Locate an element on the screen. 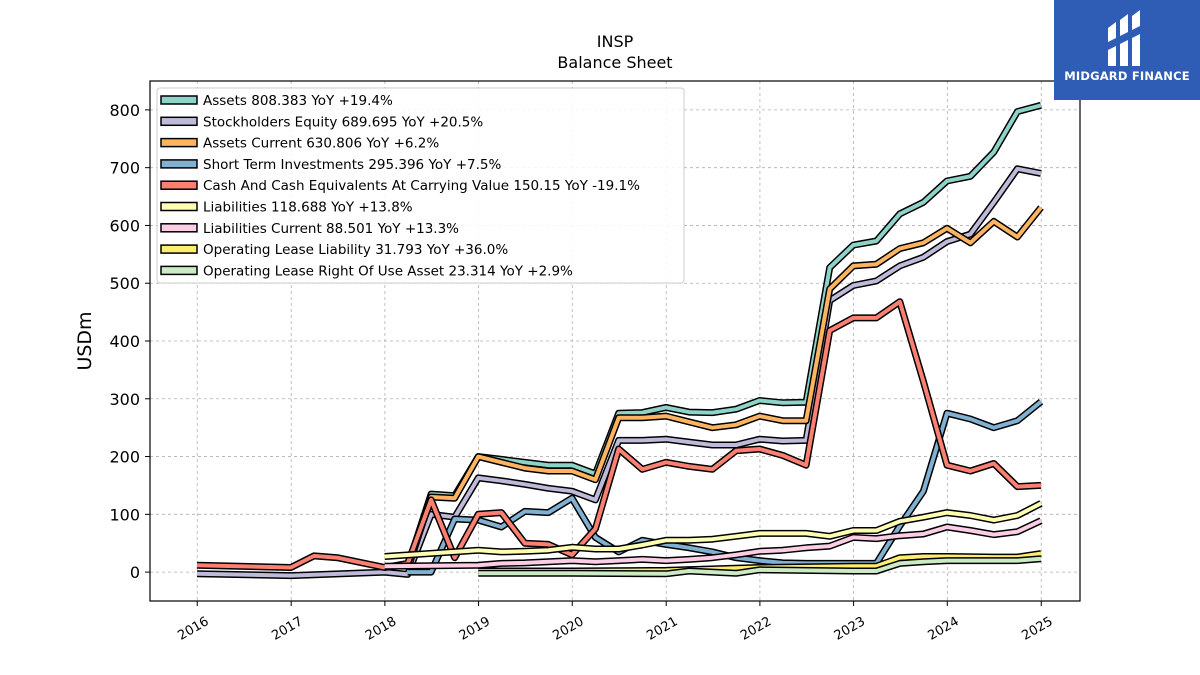  y-axis-ticks: 0 100 200 300 400 500 600 700 800 is located at coordinates (129, 341).